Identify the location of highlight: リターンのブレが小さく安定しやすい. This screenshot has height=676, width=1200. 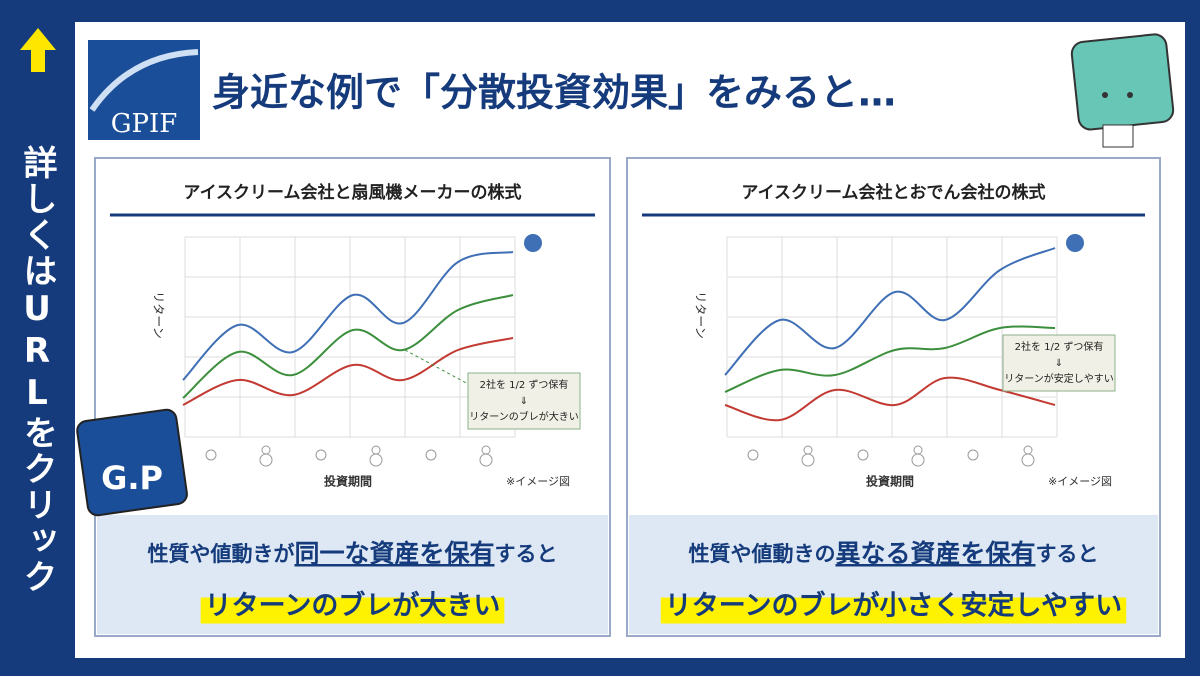
(893, 606).